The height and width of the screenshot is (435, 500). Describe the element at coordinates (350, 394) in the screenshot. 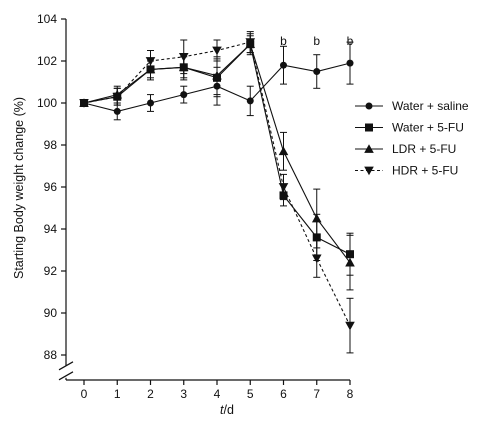

I see `x-tick-label: 8` at that location.